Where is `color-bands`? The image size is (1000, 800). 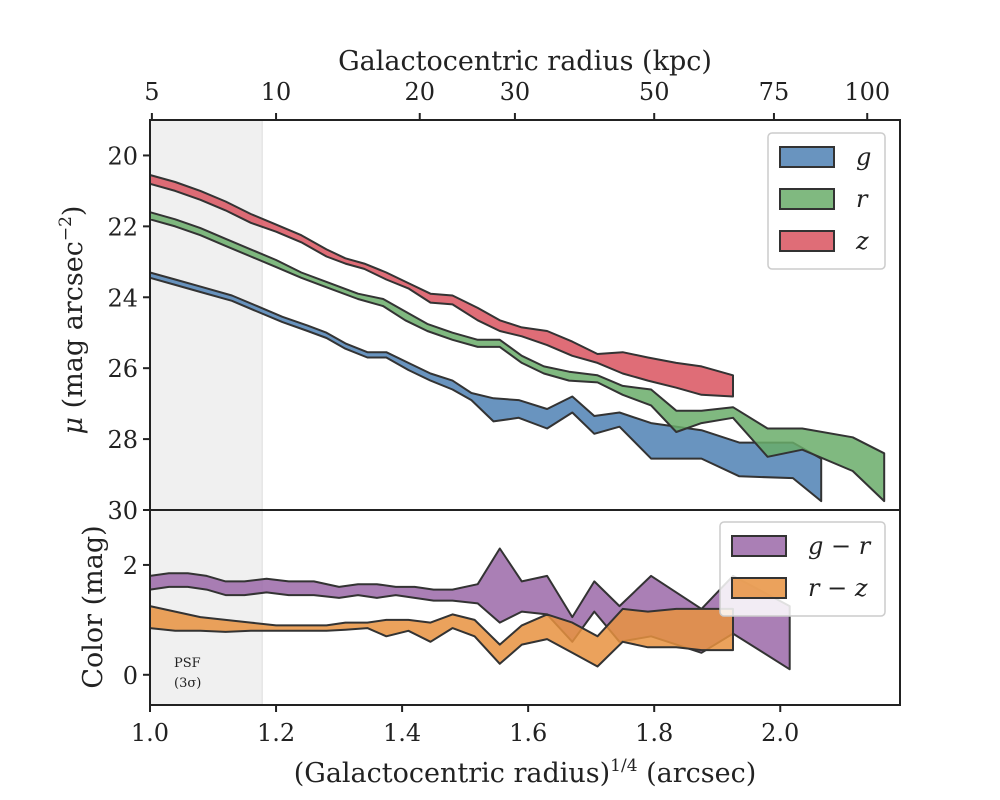 color-bands is located at coordinates (470, 609).